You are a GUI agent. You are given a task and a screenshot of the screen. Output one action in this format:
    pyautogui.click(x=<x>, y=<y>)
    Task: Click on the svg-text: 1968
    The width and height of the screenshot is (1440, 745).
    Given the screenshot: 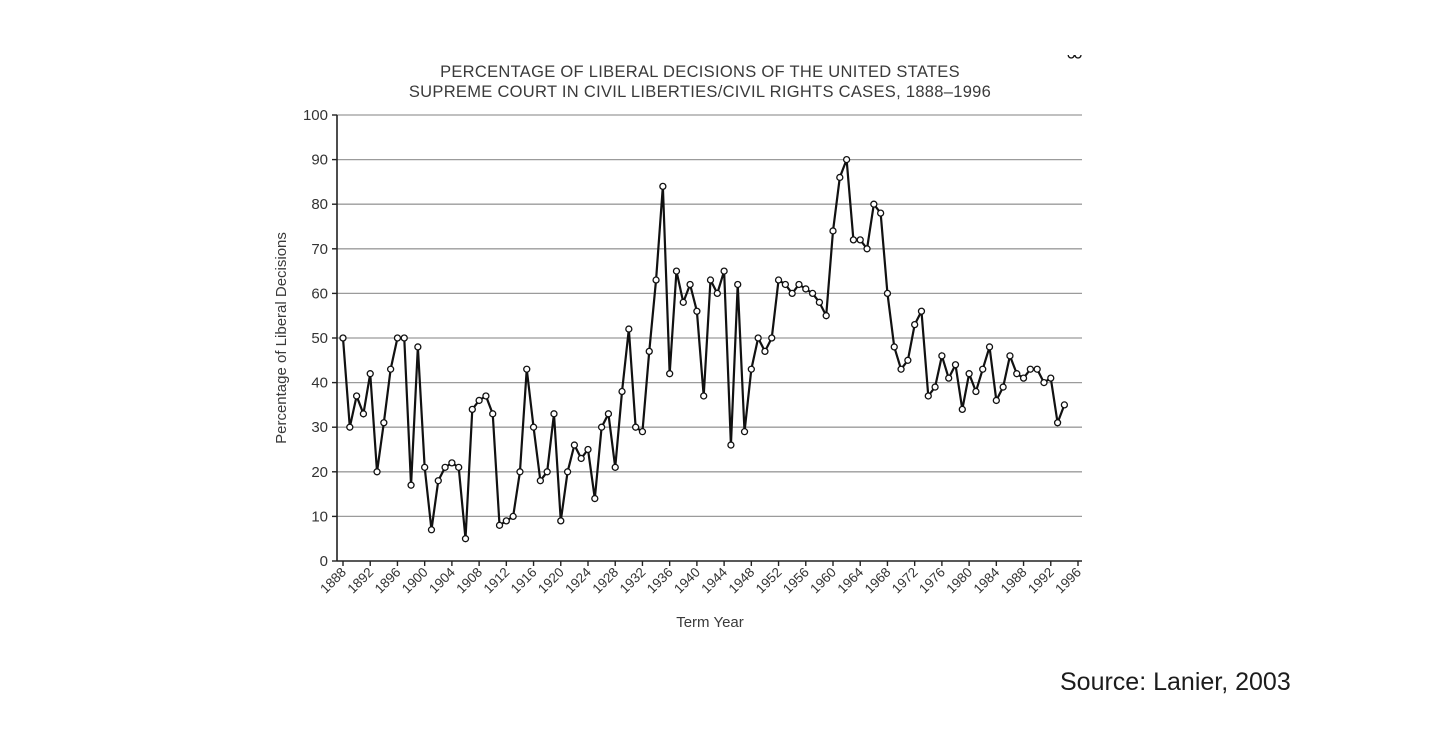 What is the action you would take?
    pyautogui.click(x=878, y=581)
    